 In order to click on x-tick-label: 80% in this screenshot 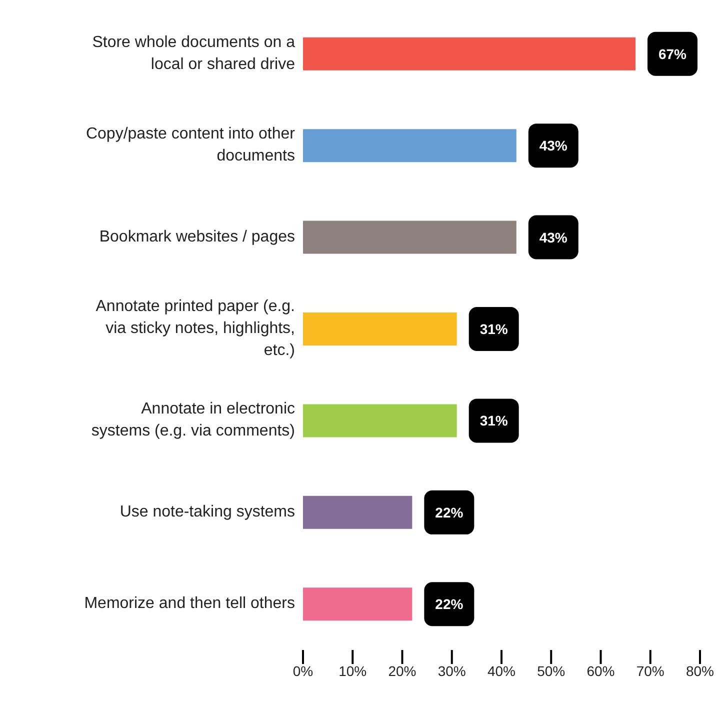, I will do `click(700, 670)`.